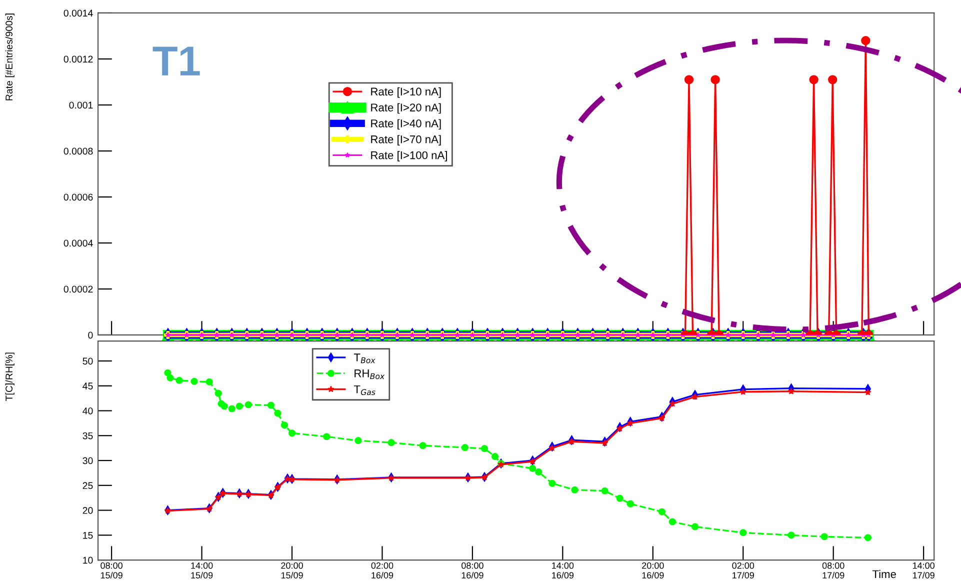  Describe the element at coordinates (9, 376) in the screenshot. I see `y-axis-title: T[C]/RH[%]` at that location.